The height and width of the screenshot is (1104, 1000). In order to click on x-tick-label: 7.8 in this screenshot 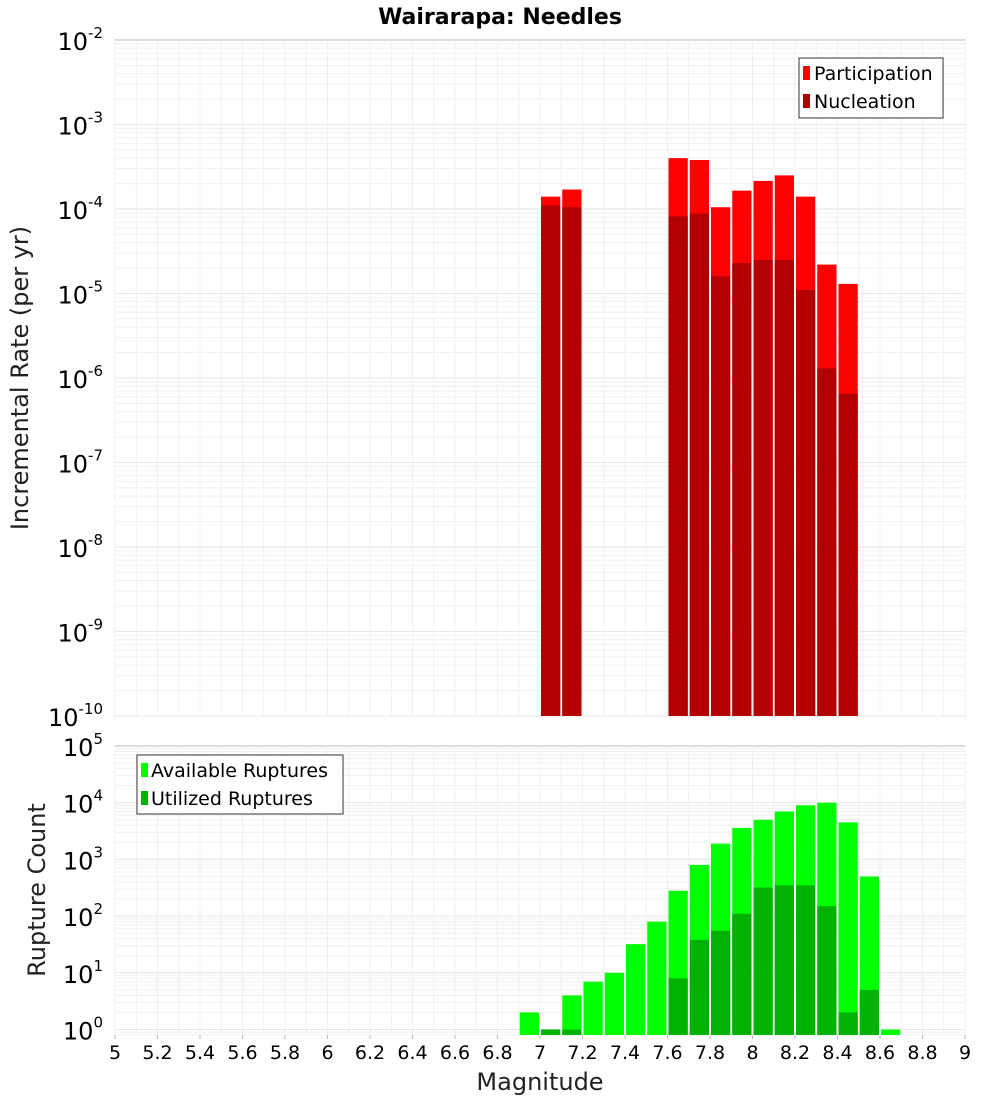, I will do `click(710, 1053)`.